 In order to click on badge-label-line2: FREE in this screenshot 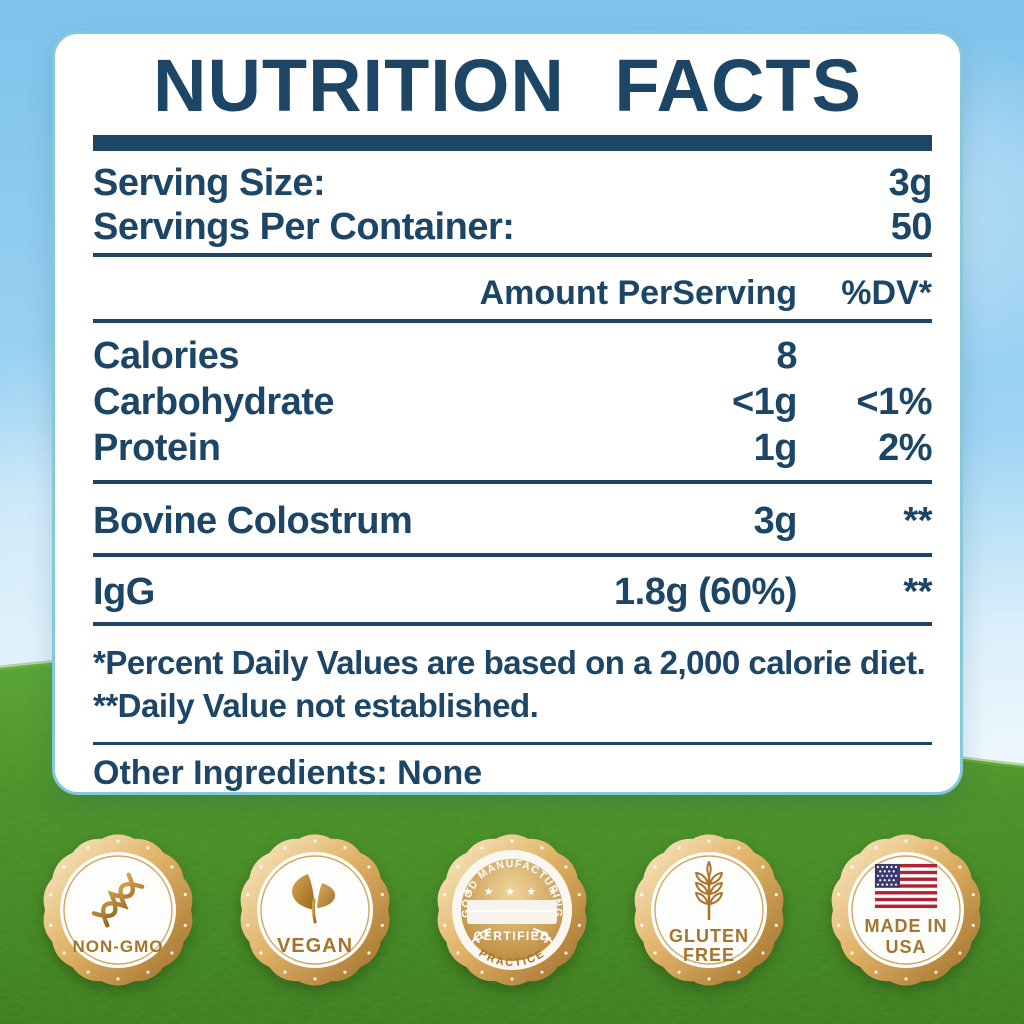, I will do `click(709, 955)`.